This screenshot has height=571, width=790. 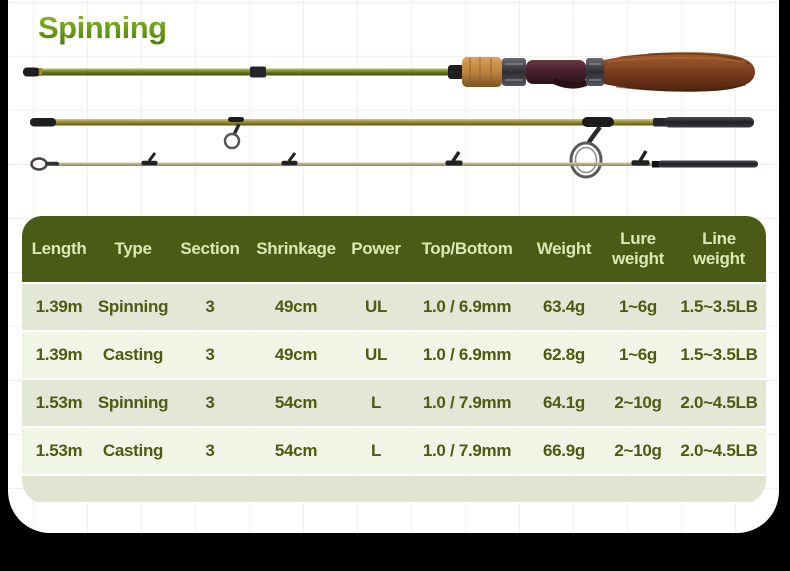 What do you see at coordinates (258, 72) in the screenshot?
I see `ferrule-joint-icon` at bounding box center [258, 72].